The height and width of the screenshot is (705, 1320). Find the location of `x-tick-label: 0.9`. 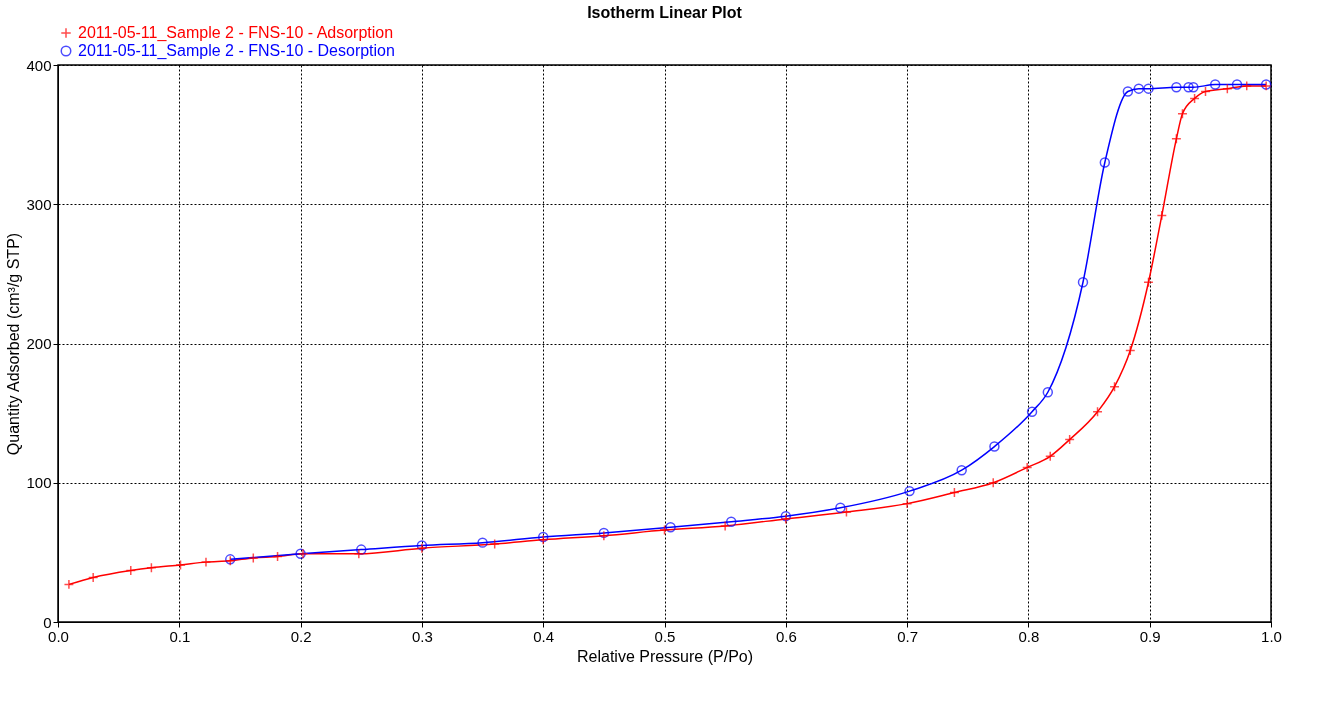

x-tick-label: 0.9 is located at coordinates (1150, 636).